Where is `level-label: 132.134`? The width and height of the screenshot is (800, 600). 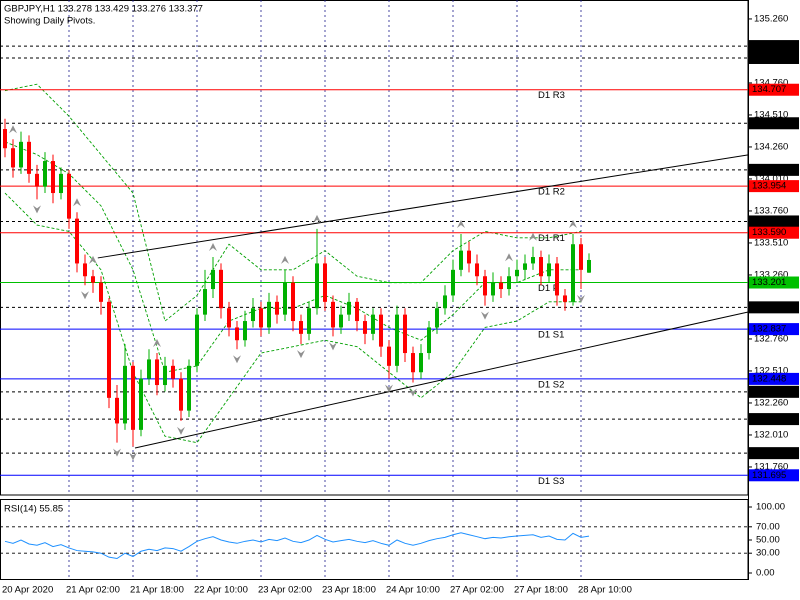 level-label: 132.134 is located at coordinates (769, 419).